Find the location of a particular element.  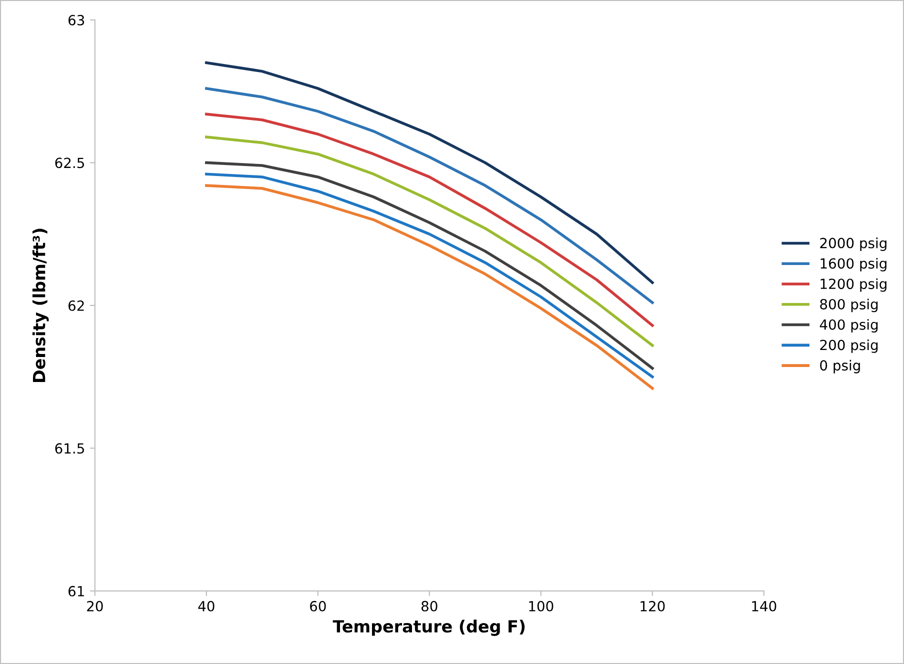

x-tick-label: 140 is located at coordinates (764, 606).